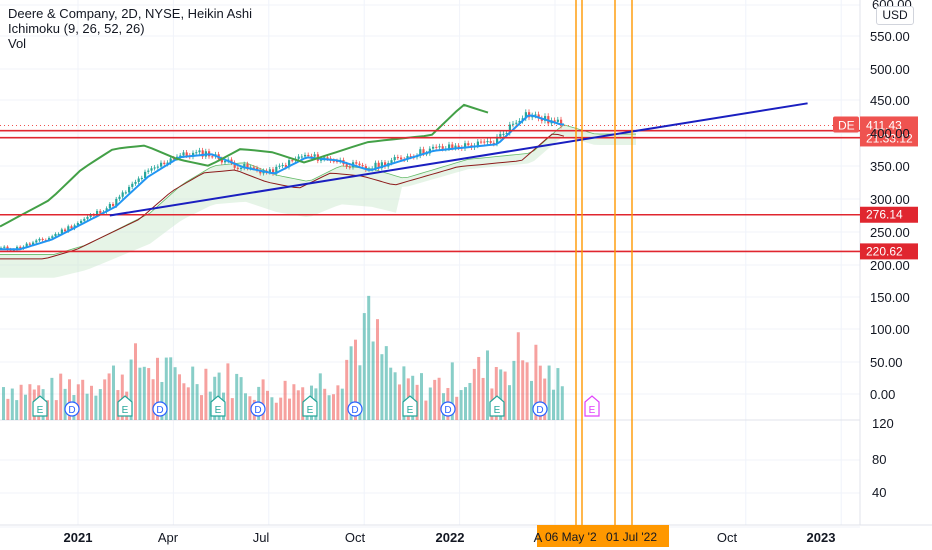 This screenshot has width=932, height=550. I want to click on event-markers: E E E E E E ED D D D D D, so click(316, 406).